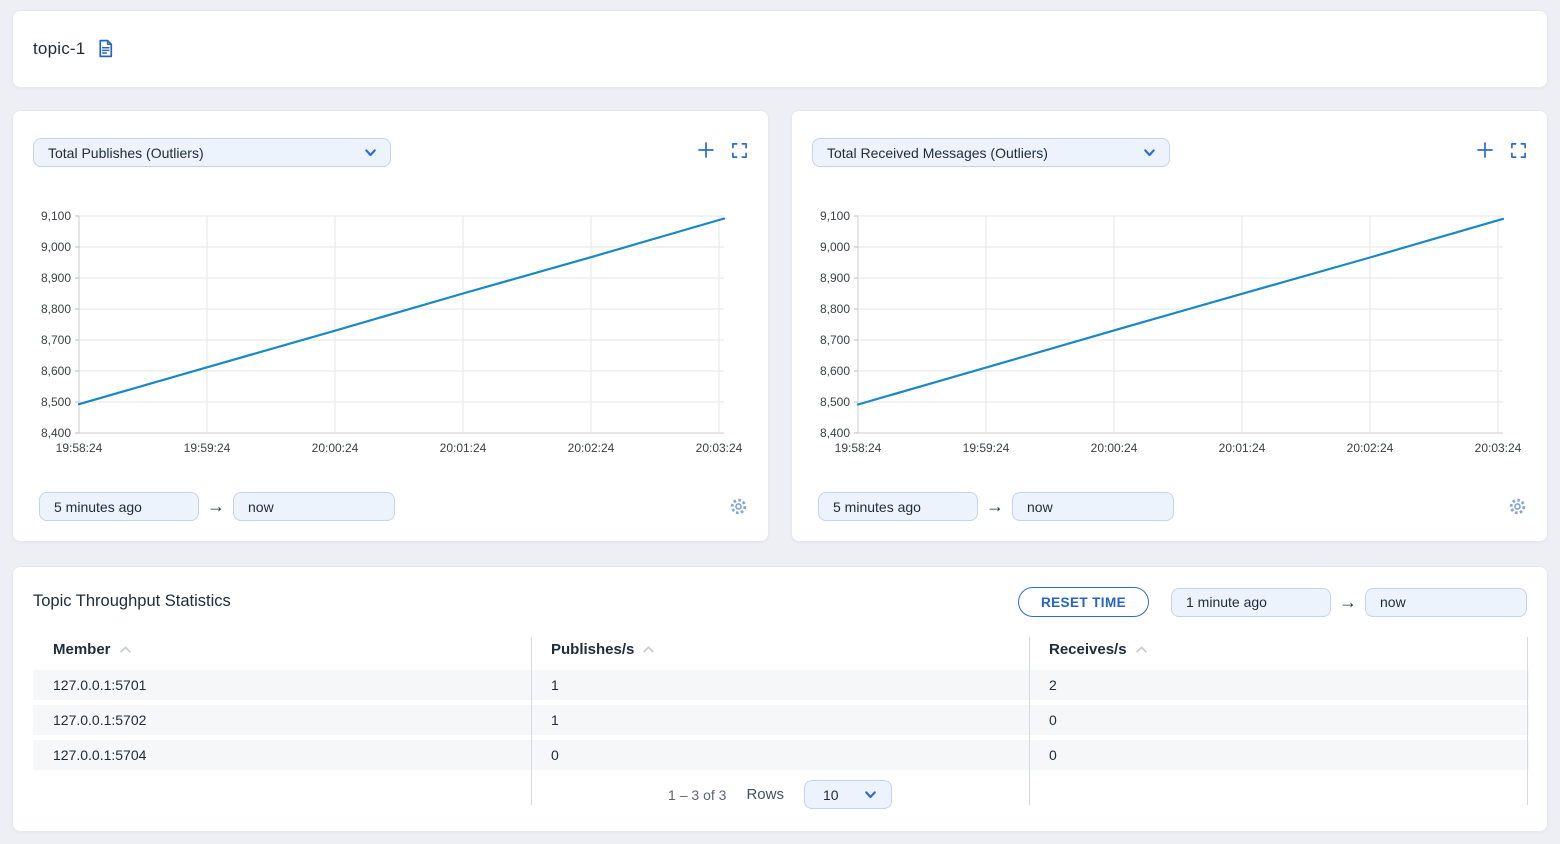  What do you see at coordinates (1083, 602) in the screenshot?
I see `reset-time-button: RESET TIME` at bounding box center [1083, 602].